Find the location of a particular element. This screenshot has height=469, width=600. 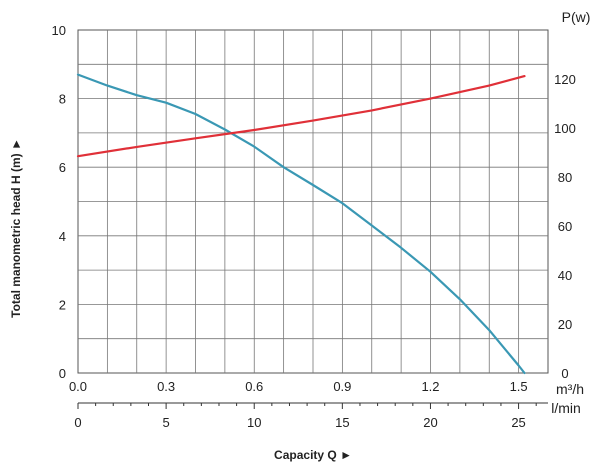

x2-tick-label: 15 is located at coordinates (342, 422).